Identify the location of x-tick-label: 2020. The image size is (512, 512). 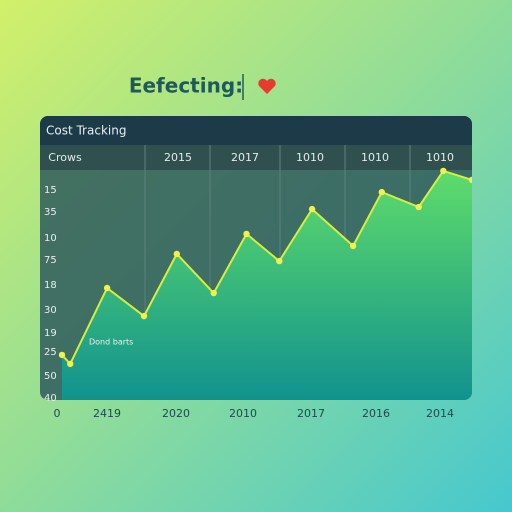
(176, 413).